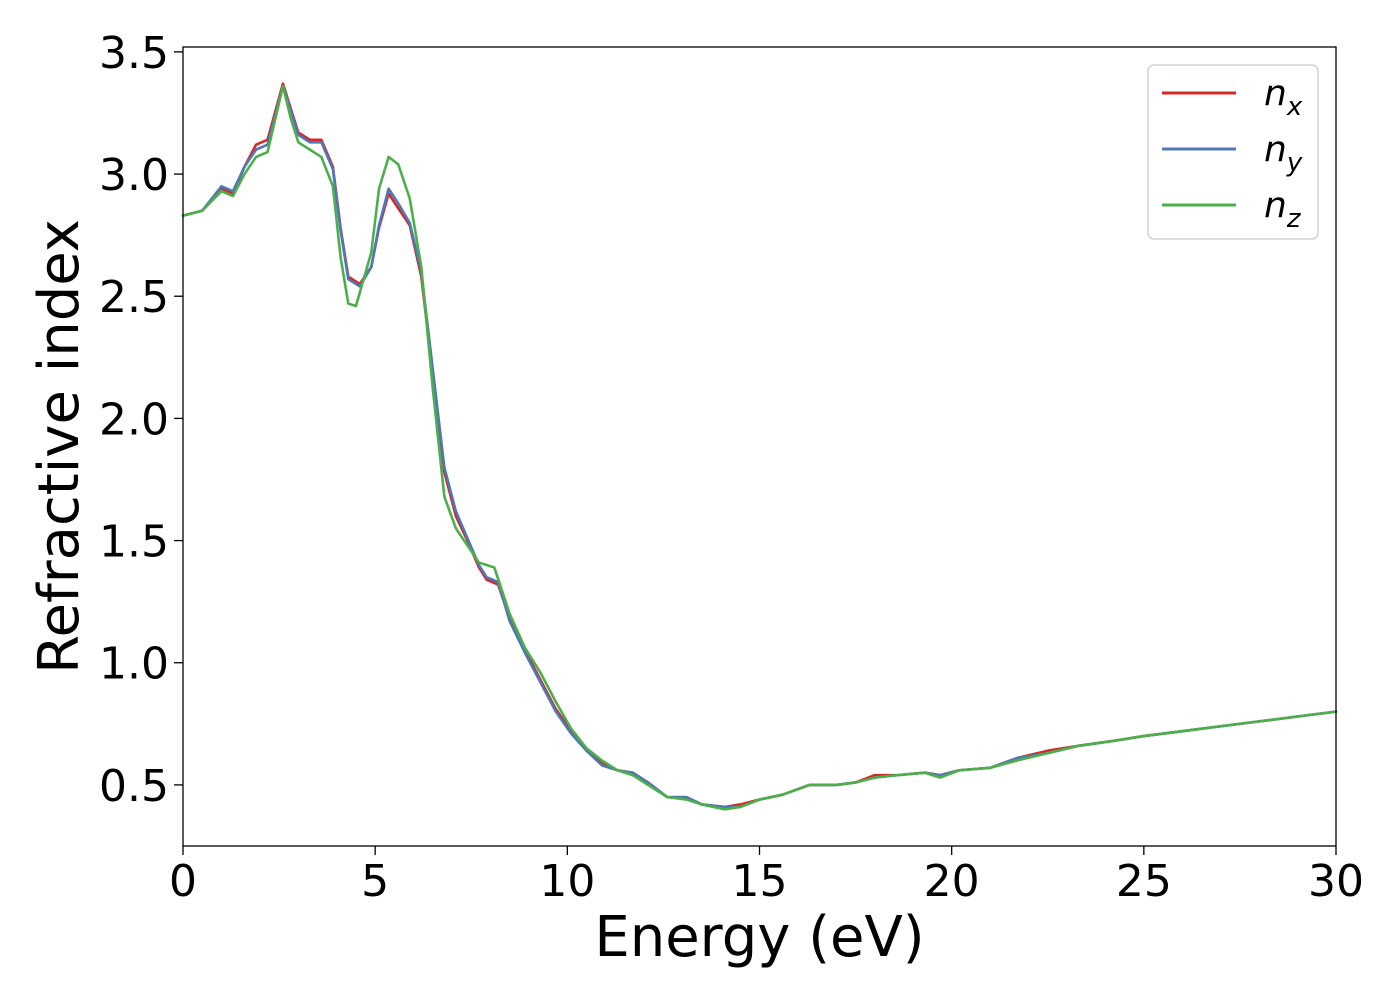  What do you see at coordinates (134, 175) in the screenshot?
I see `y-tick-label: 3.0` at bounding box center [134, 175].